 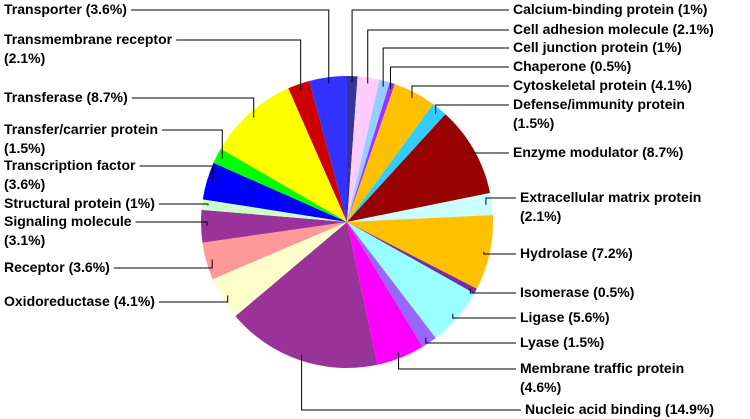 What do you see at coordinates (540, 387) in the screenshot?
I see `value-label: (4.6%)` at bounding box center [540, 387].